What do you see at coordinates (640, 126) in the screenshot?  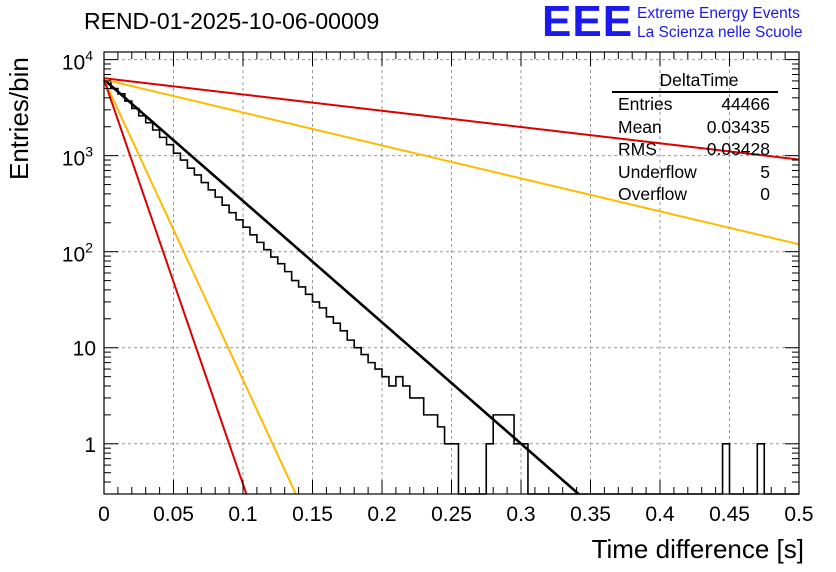 I see `stats-label: Mean` at bounding box center [640, 126].